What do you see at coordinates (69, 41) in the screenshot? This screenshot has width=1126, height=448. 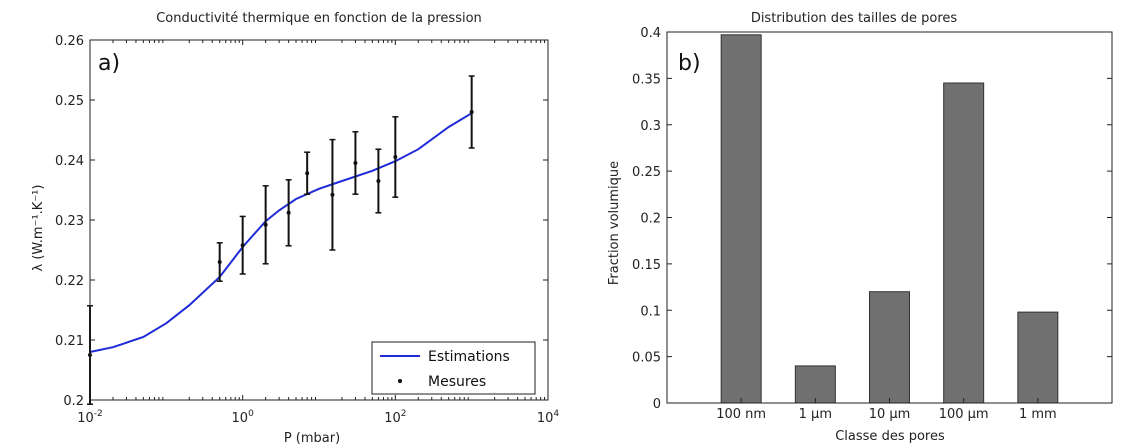 I see `y-tick-label: 0.26` at bounding box center [69, 41].